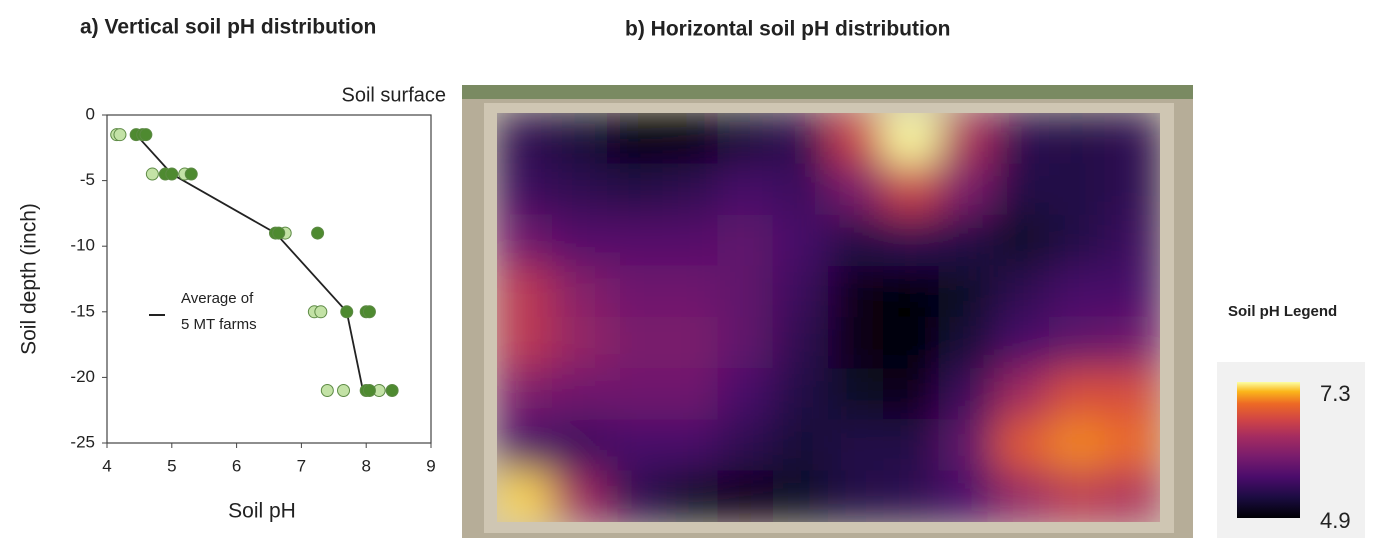 This screenshot has height=559, width=1392. Describe the element at coordinates (82, 310) in the screenshot. I see `y-tick-label: -15` at that location.